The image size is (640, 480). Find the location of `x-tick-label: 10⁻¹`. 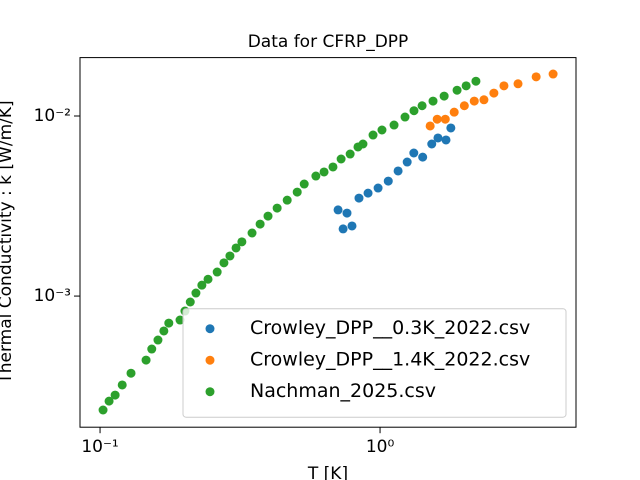

x-tick-label: 10⁻¹ is located at coordinates (99, 447).